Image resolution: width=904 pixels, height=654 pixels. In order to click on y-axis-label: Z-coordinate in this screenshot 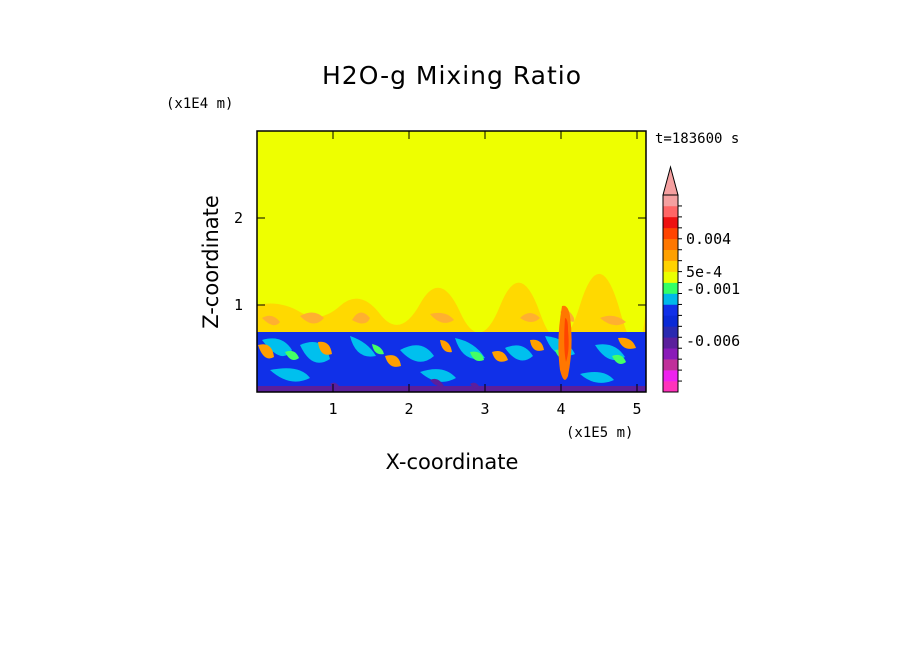, I will do `click(211, 262)`.